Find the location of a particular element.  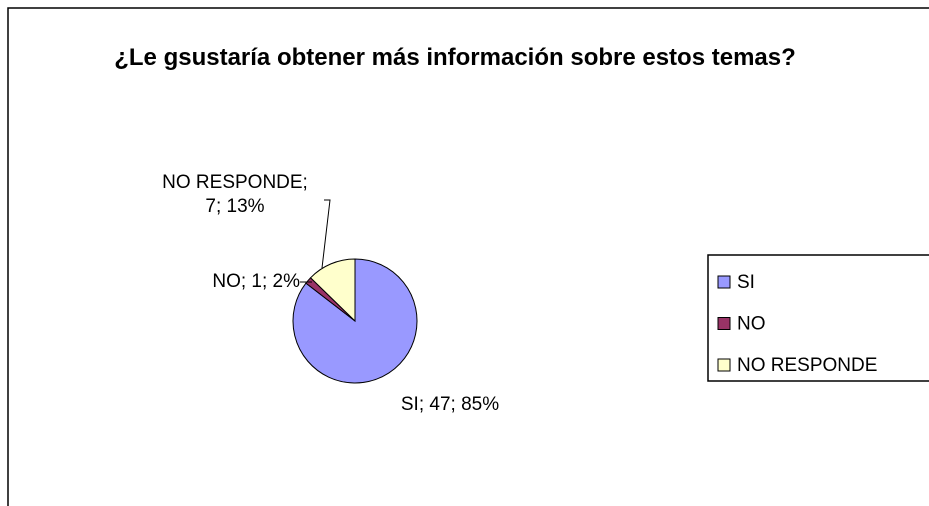

pie-slice is located at coordinates (332, 290).